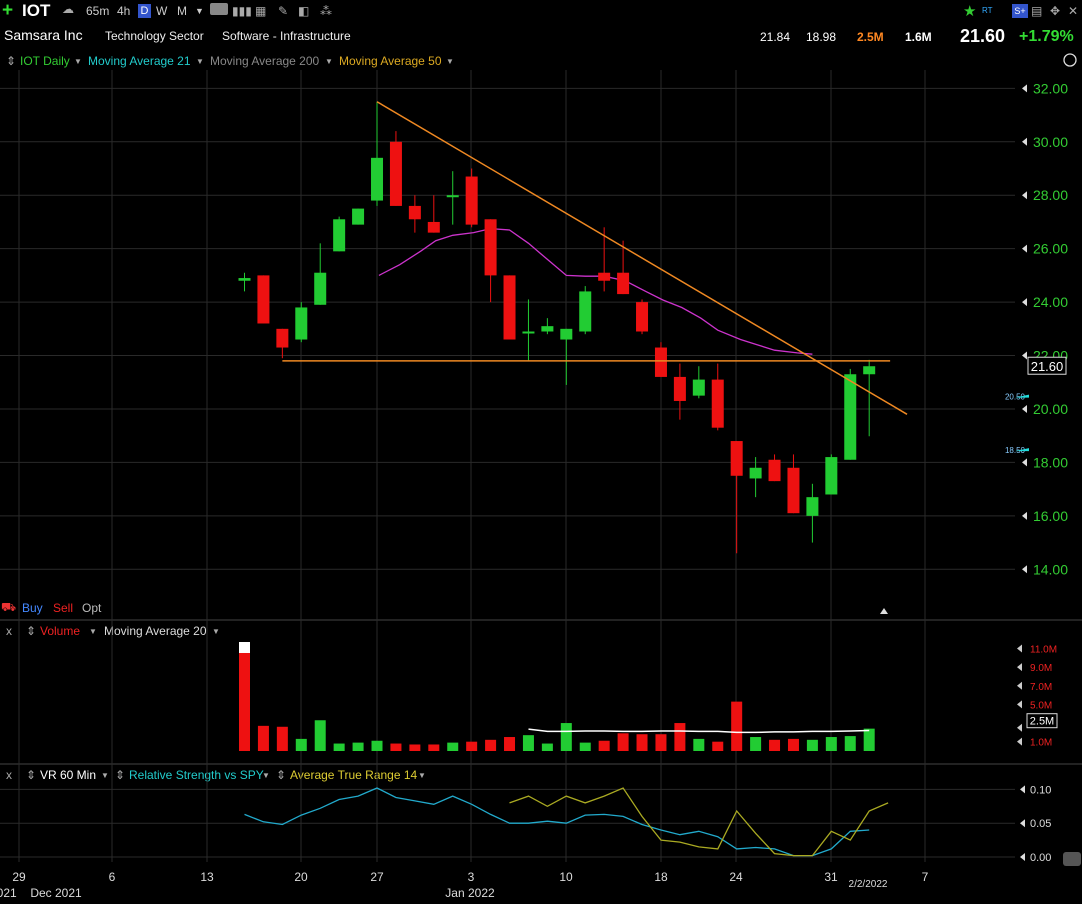  I want to click on change-value: +1.79%, so click(1046, 36).